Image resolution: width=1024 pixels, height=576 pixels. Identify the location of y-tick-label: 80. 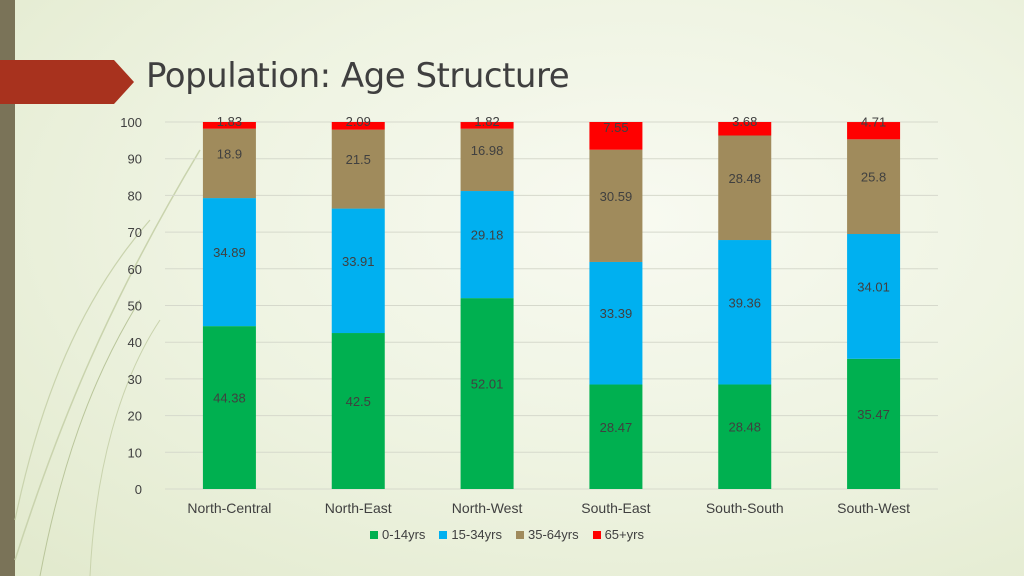
(135, 195).